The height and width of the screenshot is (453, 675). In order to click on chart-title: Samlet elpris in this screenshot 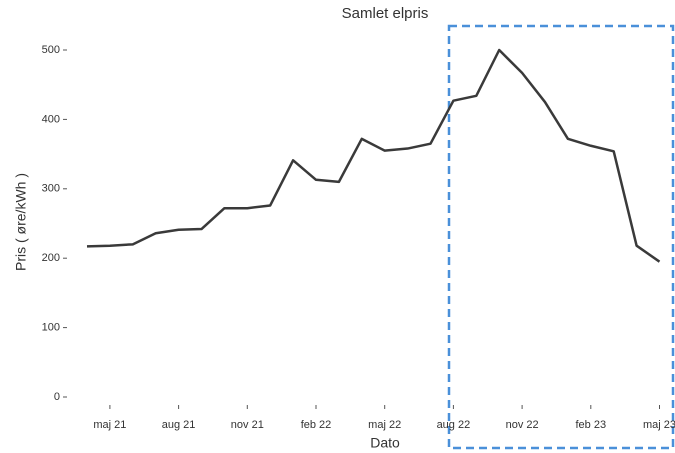, I will do `click(385, 13)`.